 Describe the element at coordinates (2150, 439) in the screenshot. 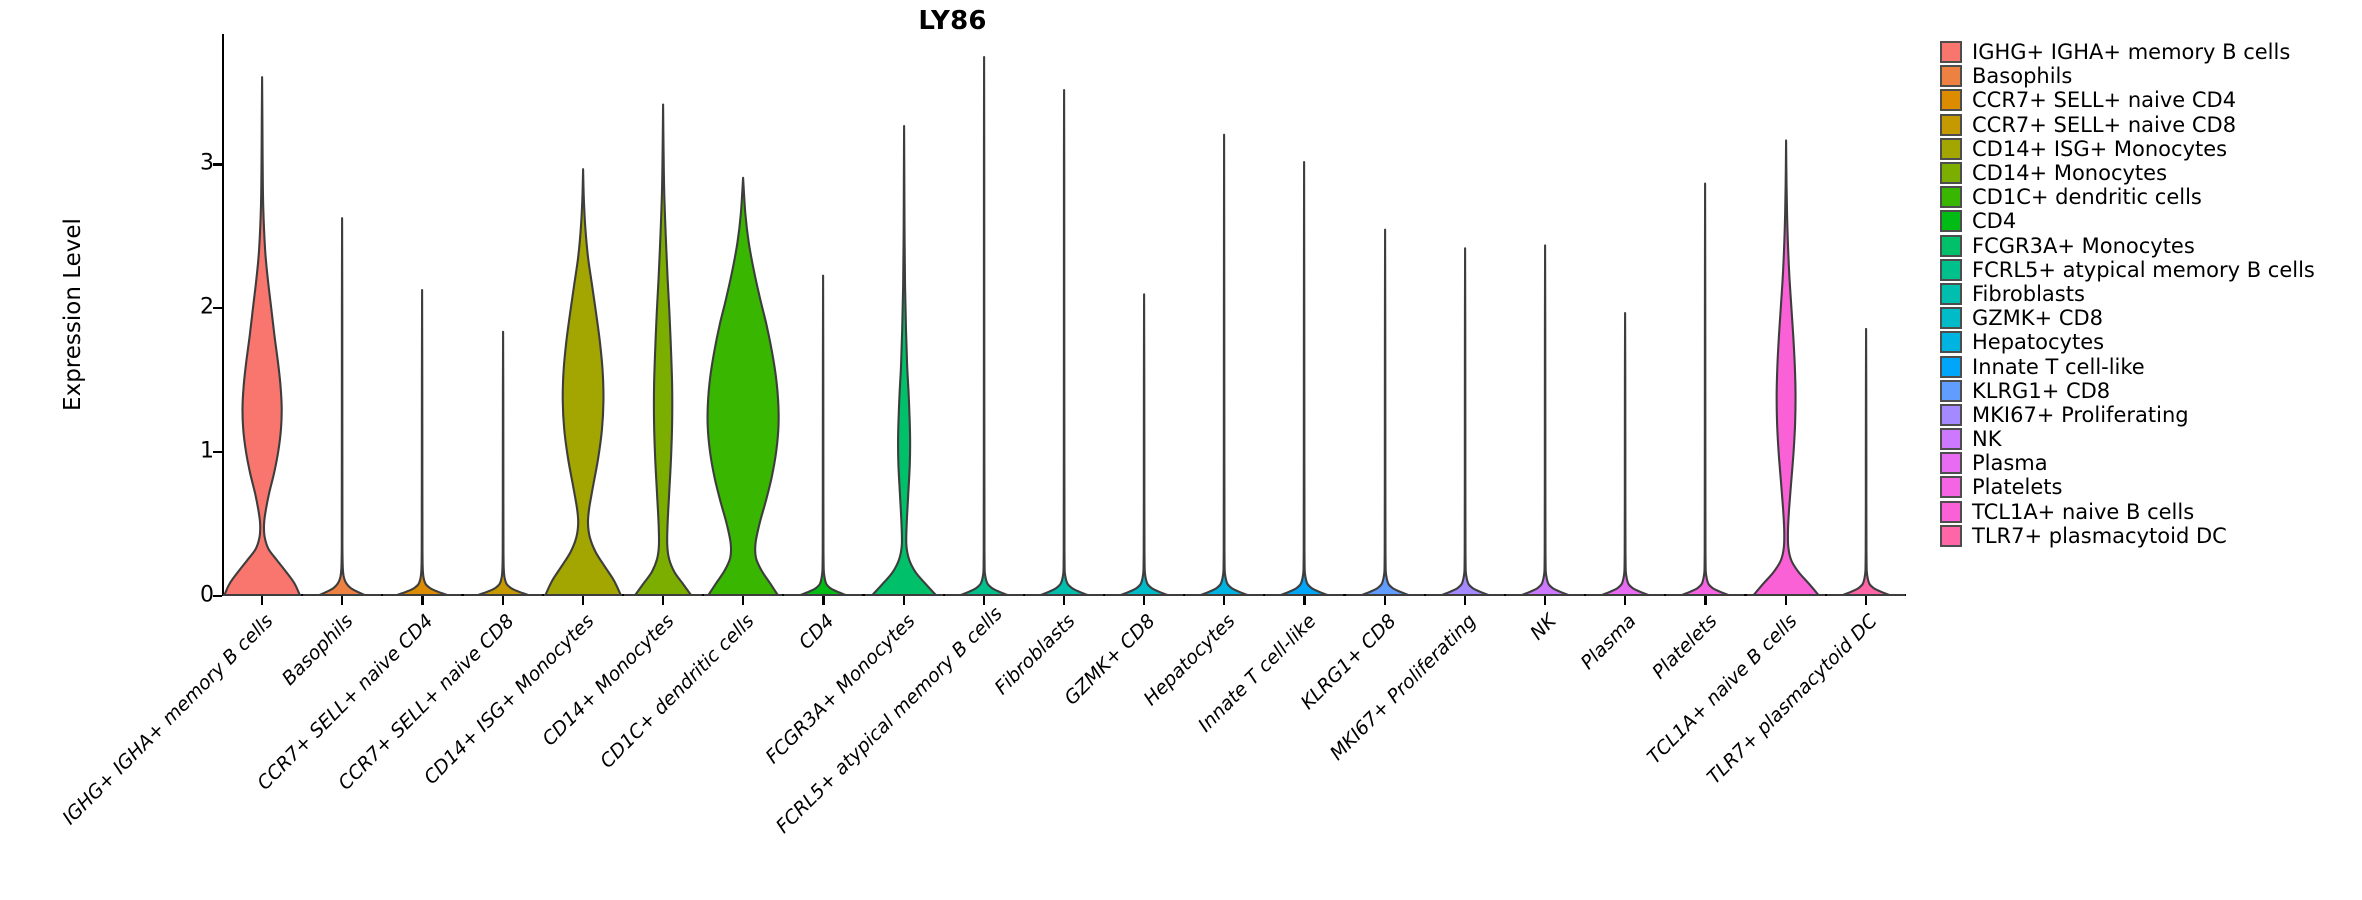

I see `legend-item: NK` at that location.